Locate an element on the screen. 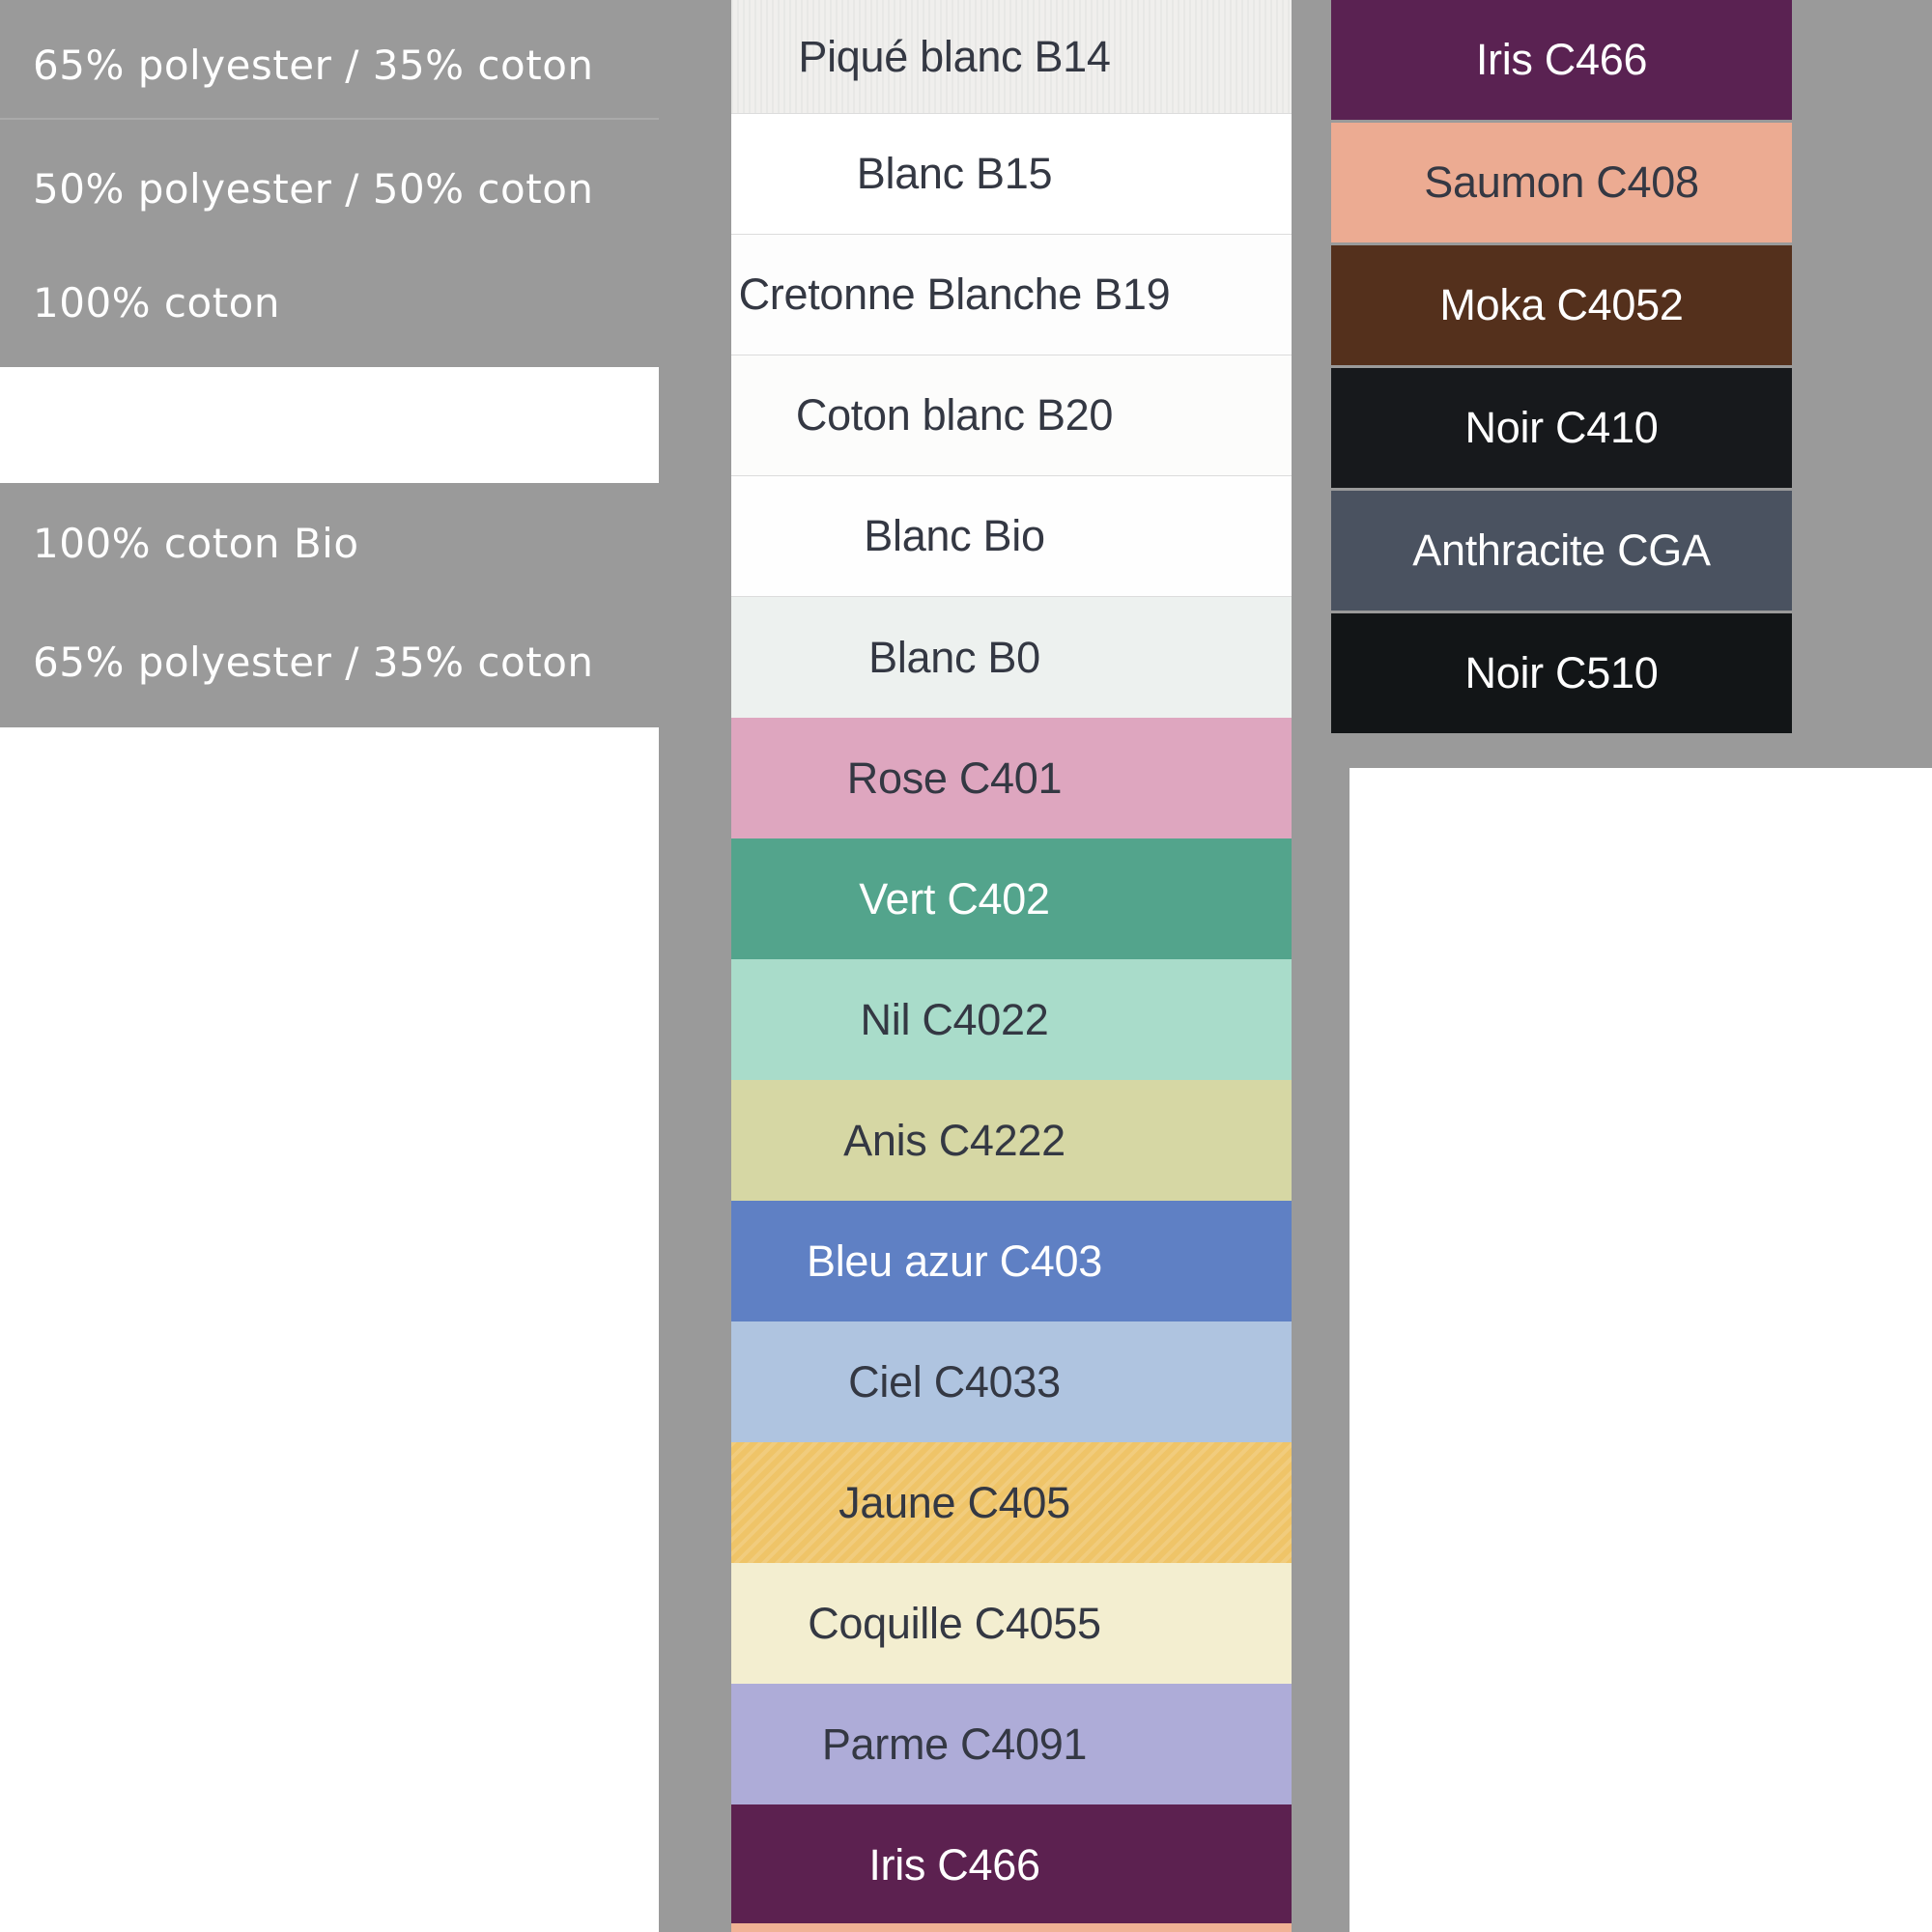 This screenshot has height=1932, width=1932. swatch-label: Coton blanc B20 is located at coordinates (954, 415).